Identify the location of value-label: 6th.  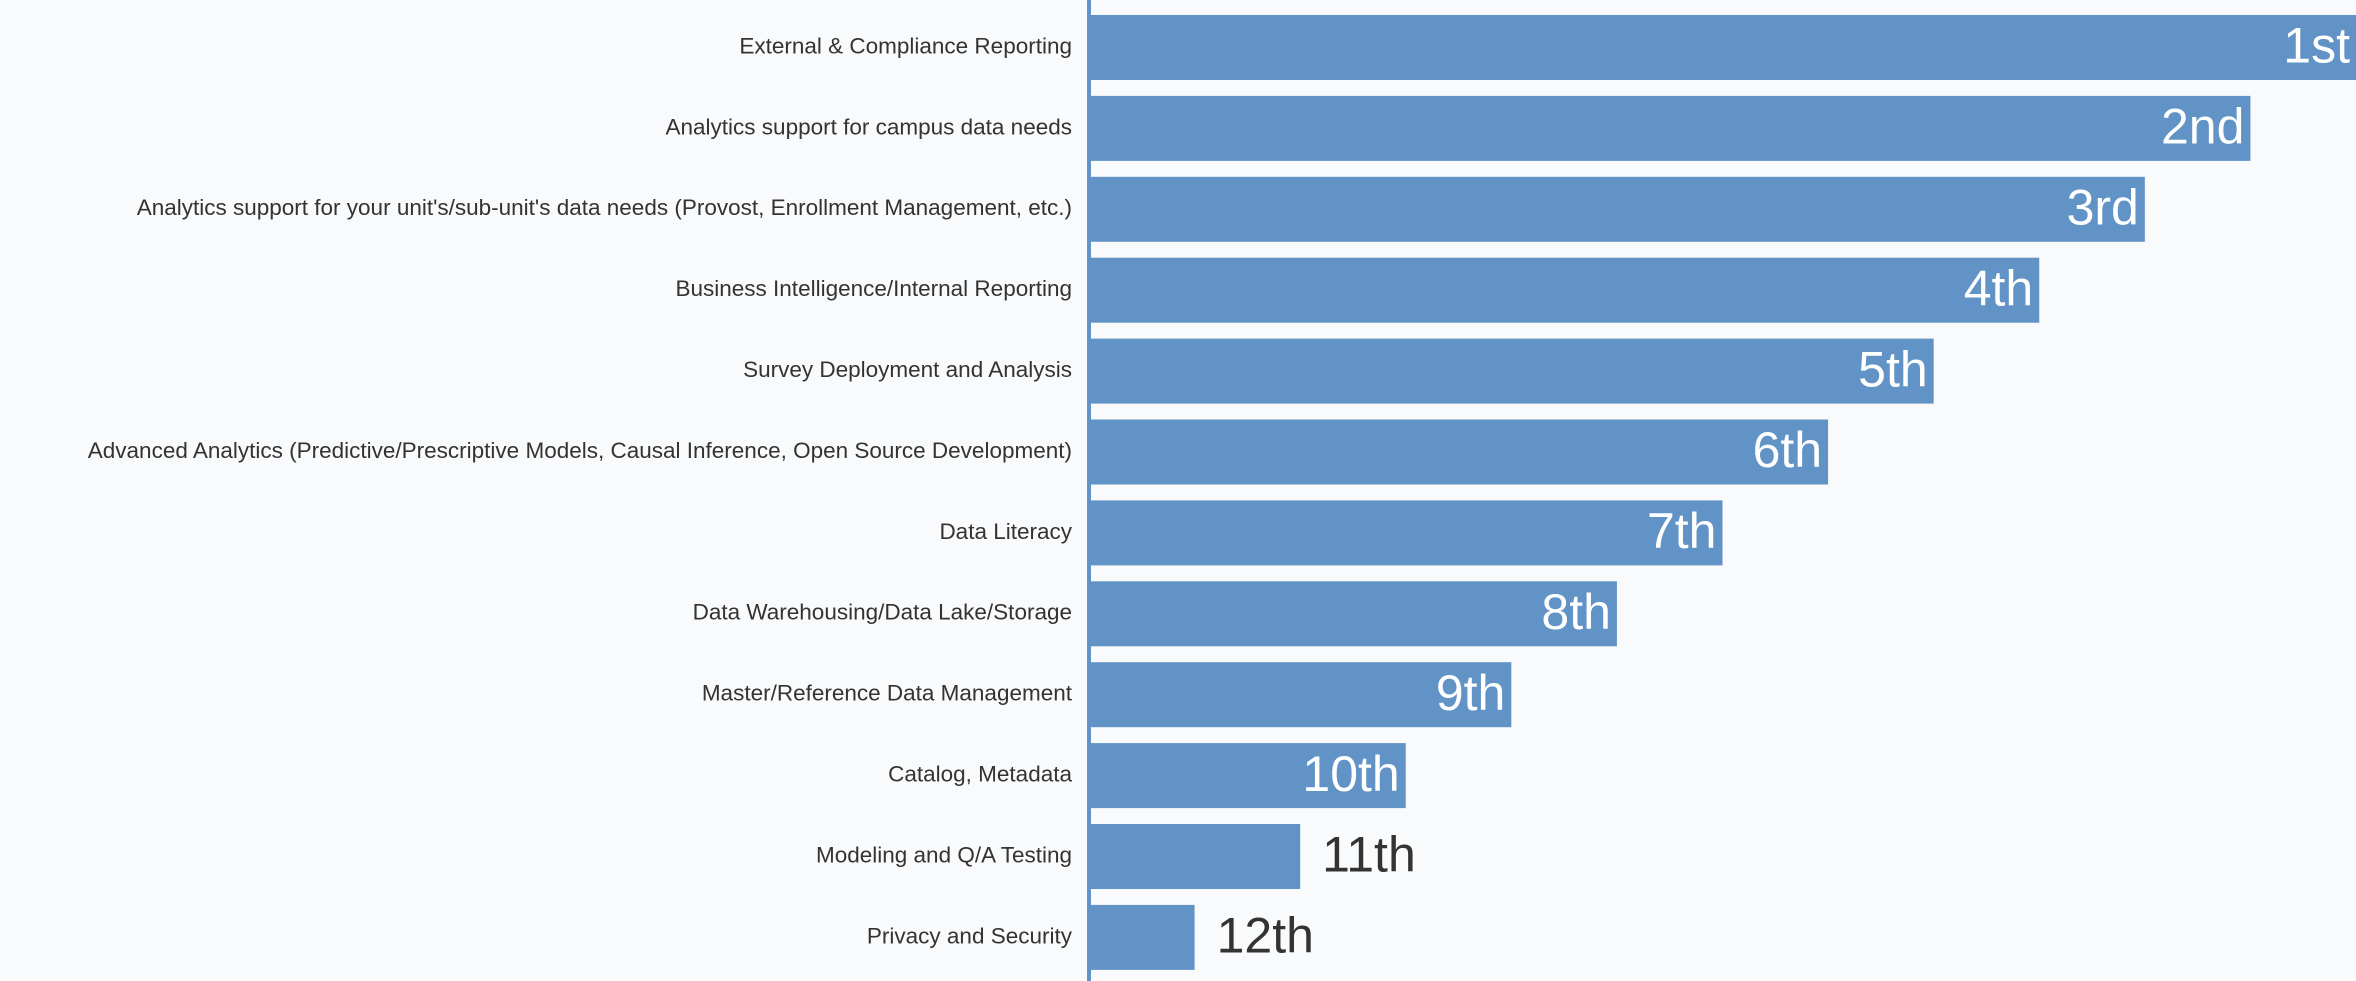
(1788, 450).